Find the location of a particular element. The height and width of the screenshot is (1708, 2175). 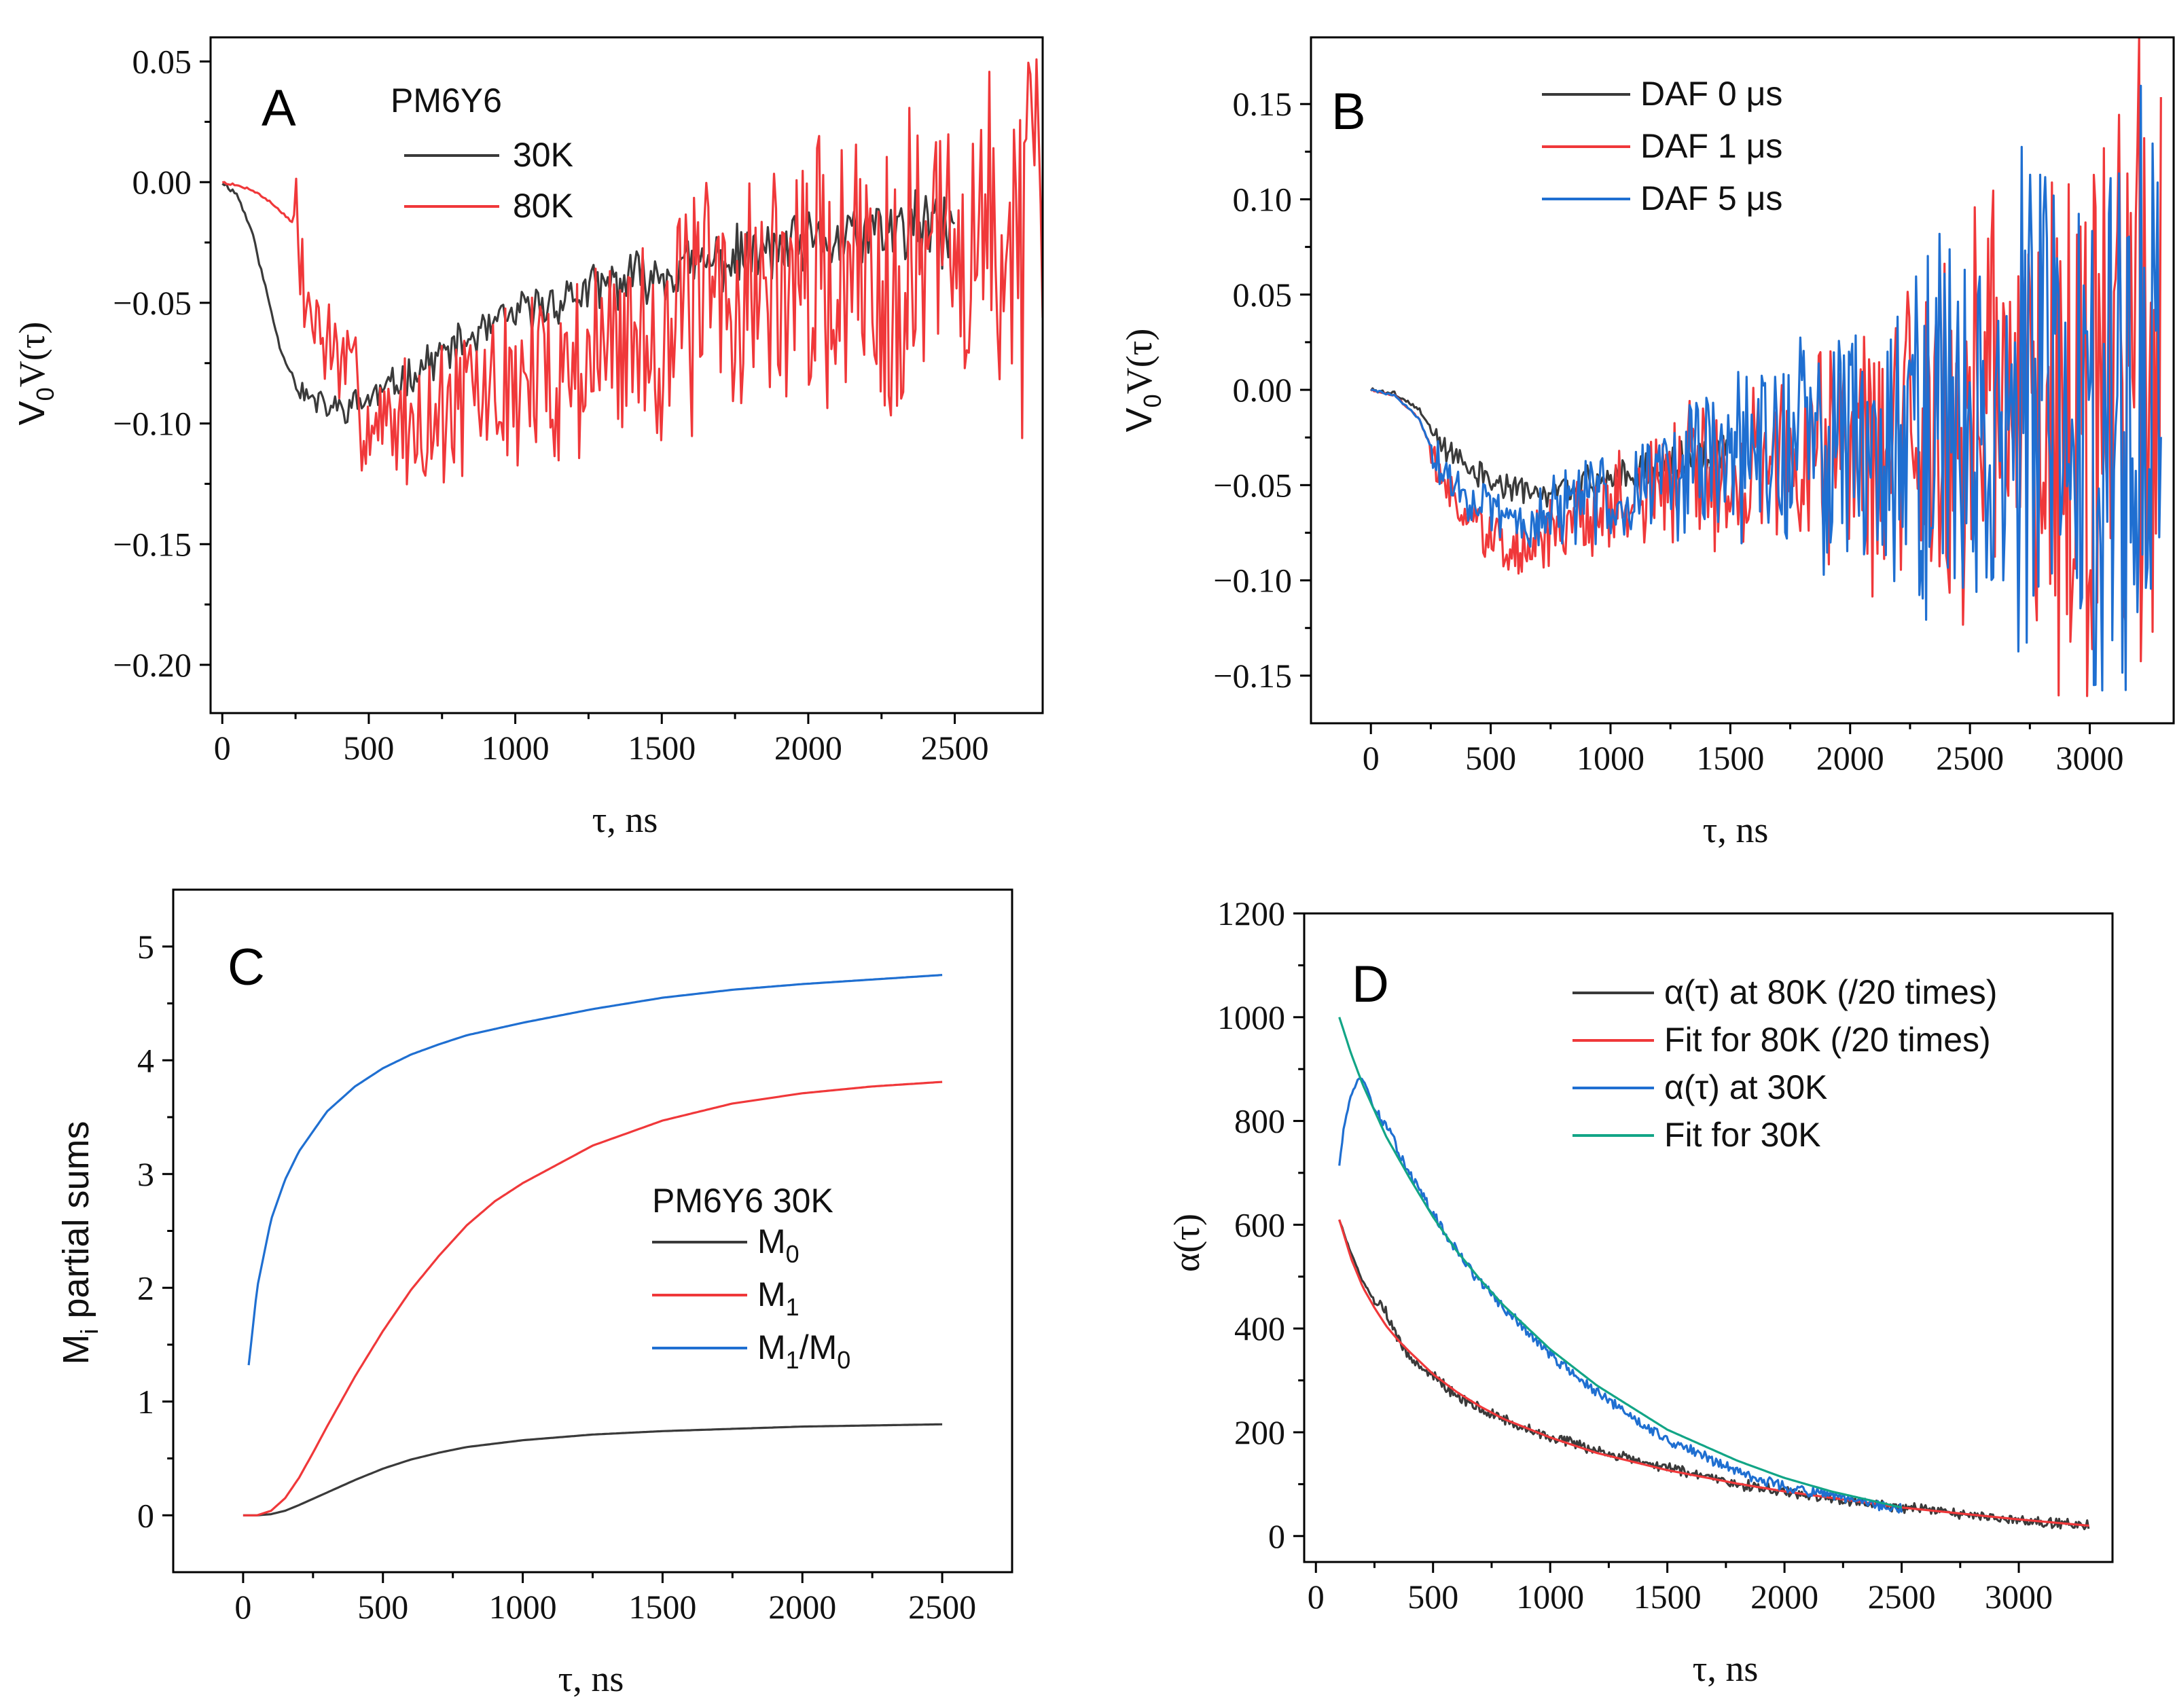

panel-c-plot-area is located at coordinates (592, 1245).